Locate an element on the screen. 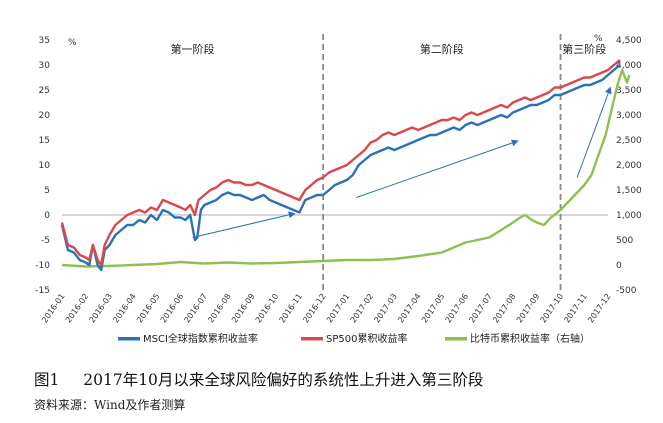 This screenshot has height=423, width=663. right-tick-label: 500 is located at coordinates (624, 241).